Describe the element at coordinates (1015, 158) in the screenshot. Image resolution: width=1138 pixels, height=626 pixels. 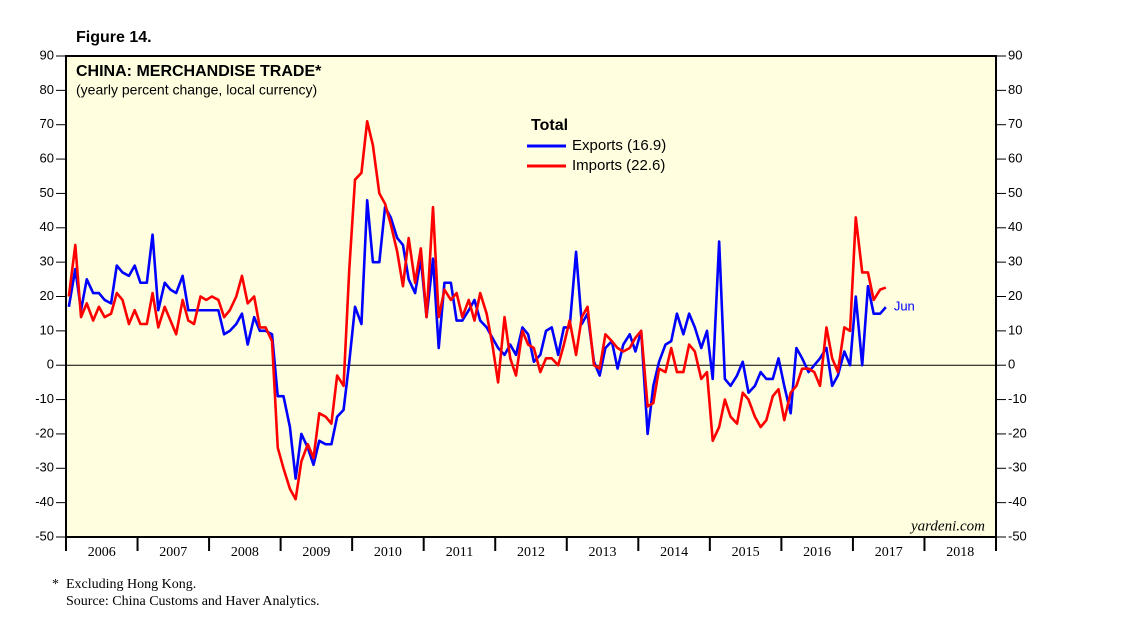
I see `y-tick-label-right: 60` at that location.